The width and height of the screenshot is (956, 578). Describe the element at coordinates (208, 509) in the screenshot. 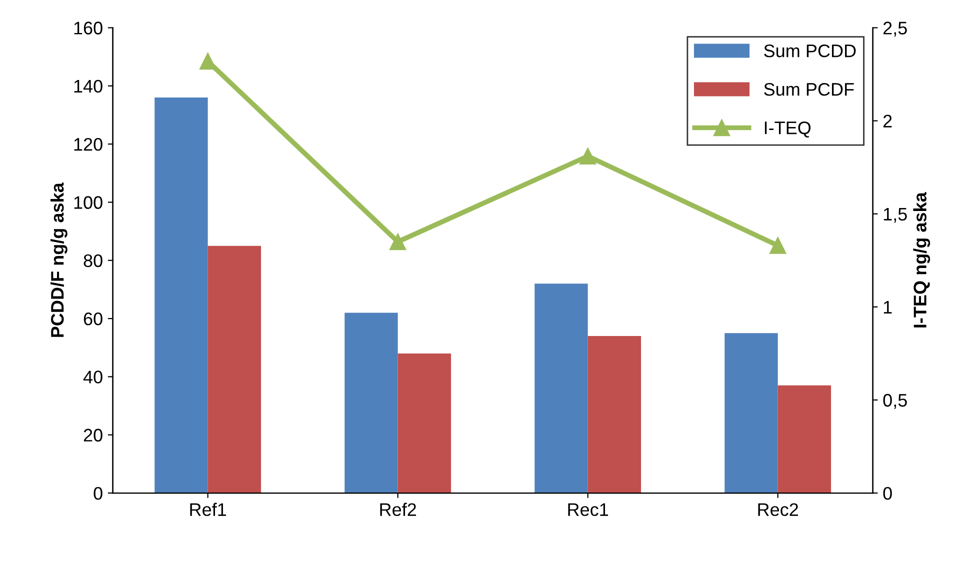

I see `x-tick-label: Ref1` at that location.